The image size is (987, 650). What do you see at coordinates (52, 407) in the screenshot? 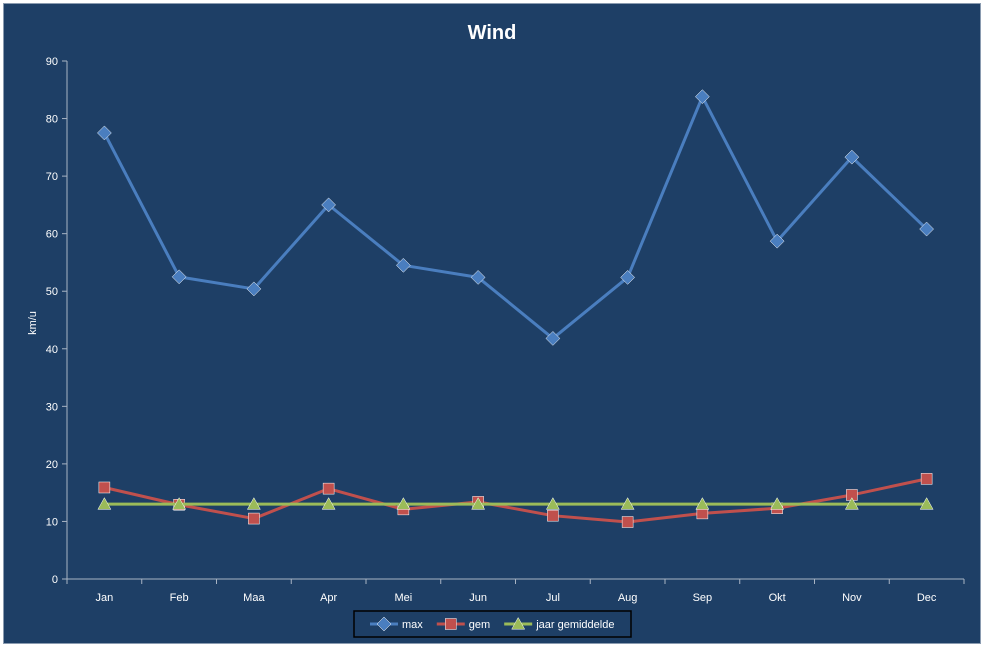
I see `y-tick-label: 30` at bounding box center [52, 407].